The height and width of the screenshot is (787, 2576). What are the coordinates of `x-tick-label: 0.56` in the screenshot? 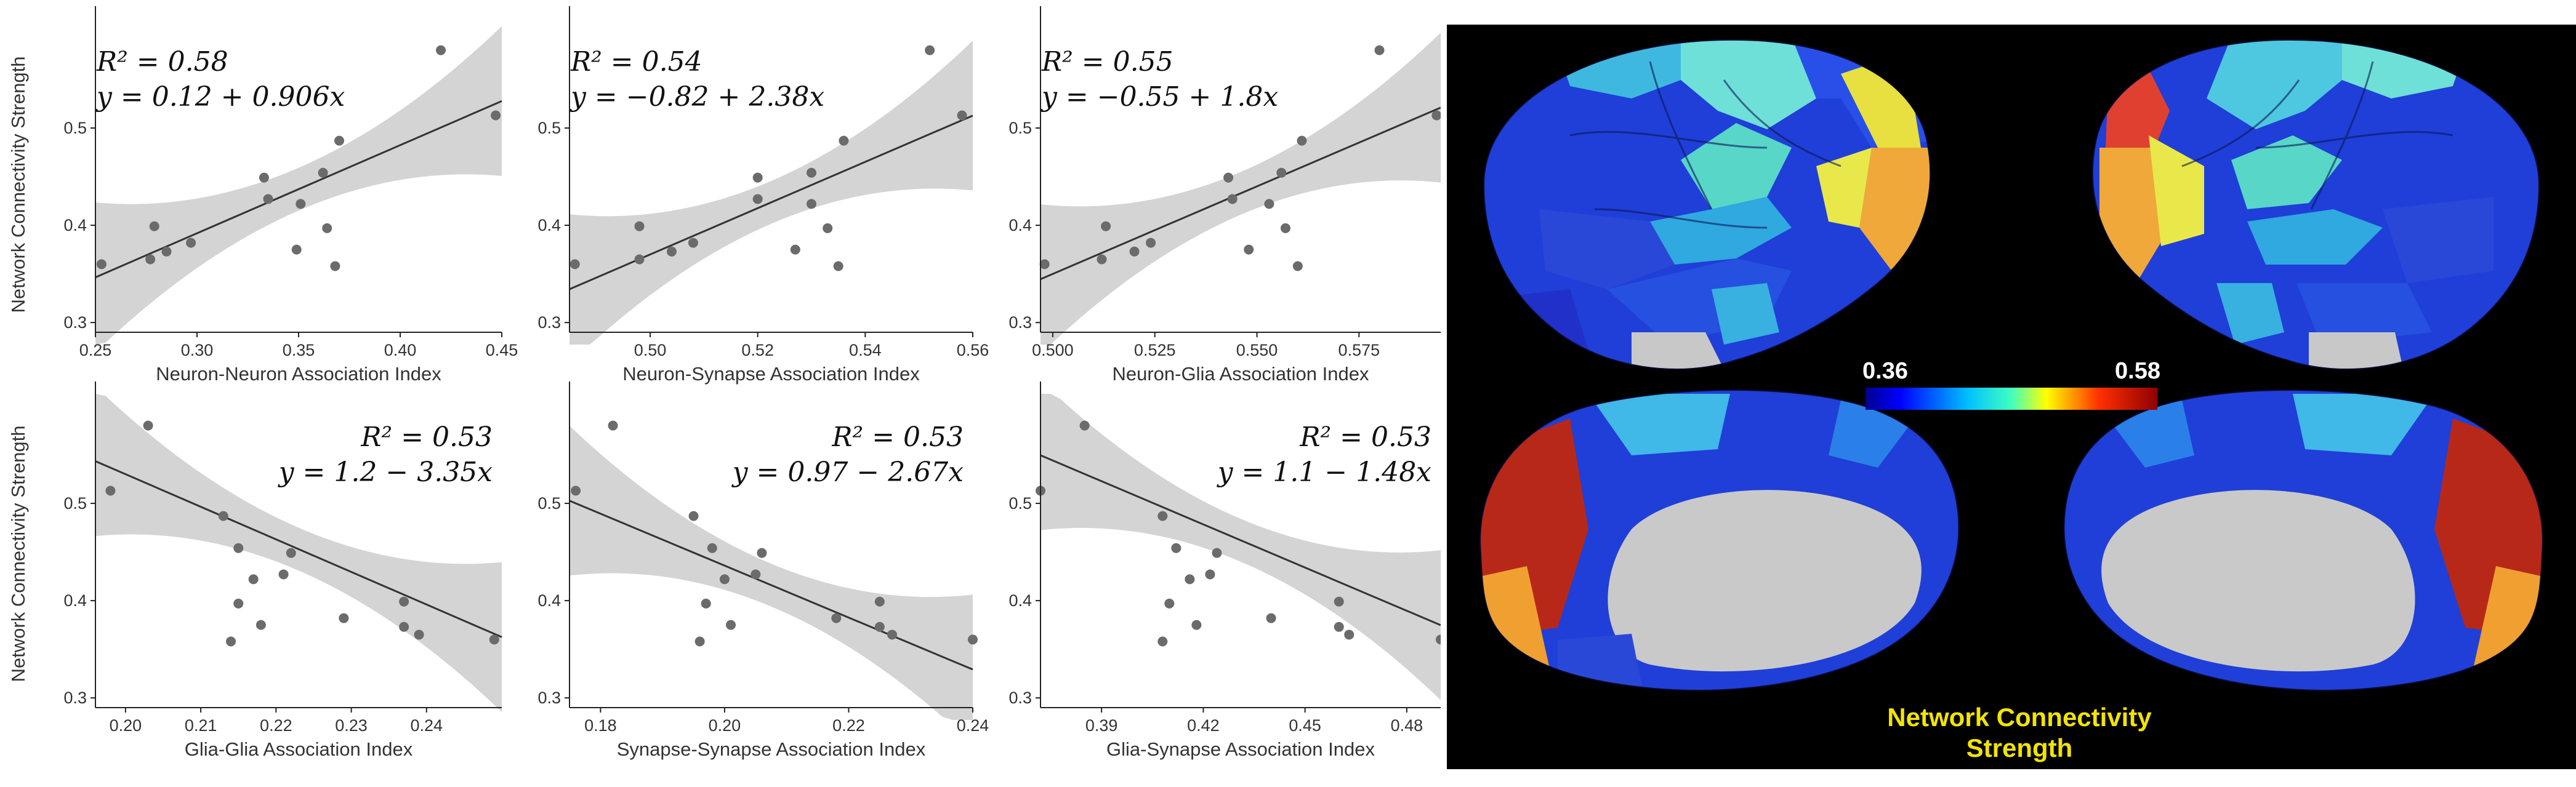 It's located at (973, 350).